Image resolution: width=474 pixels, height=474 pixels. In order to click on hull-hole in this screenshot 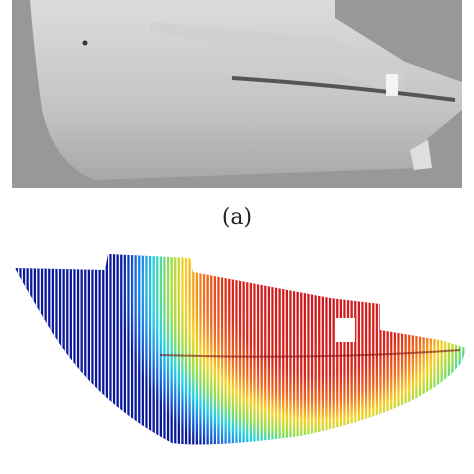, I will do `click(85, 43)`.